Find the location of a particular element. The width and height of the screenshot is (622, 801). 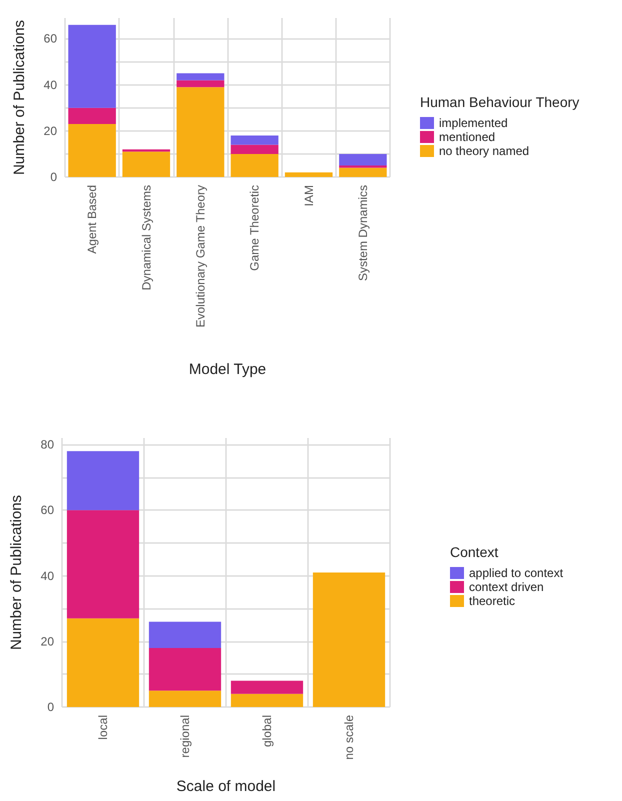

legend-label: context driven is located at coordinates (506, 587).